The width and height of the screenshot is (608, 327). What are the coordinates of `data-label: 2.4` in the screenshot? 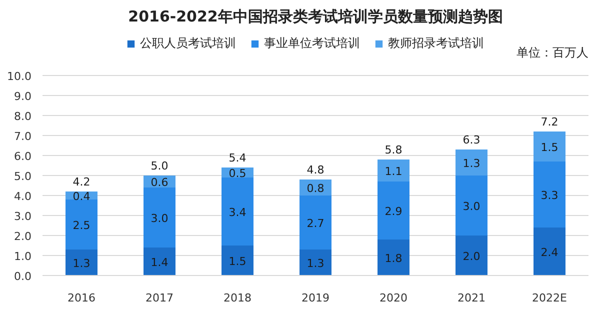 It's located at (549, 252).